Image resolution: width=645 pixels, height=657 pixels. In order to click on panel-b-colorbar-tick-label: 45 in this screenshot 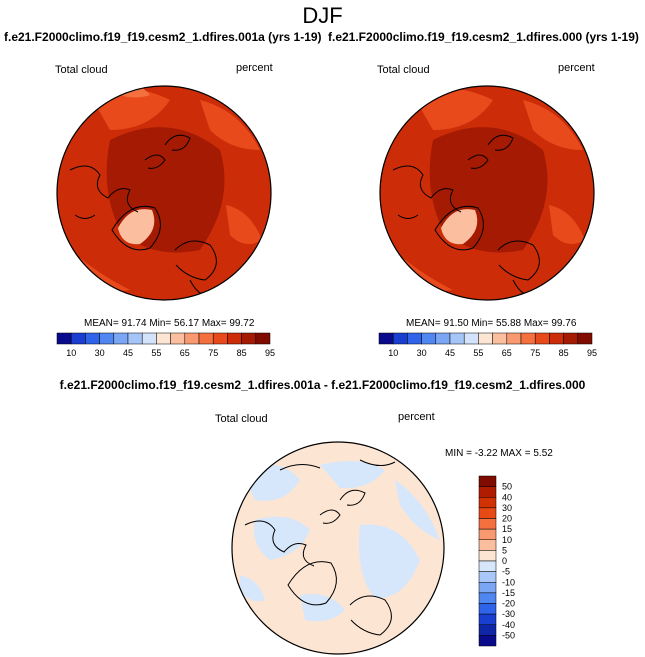, I will do `click(450, 353)`.